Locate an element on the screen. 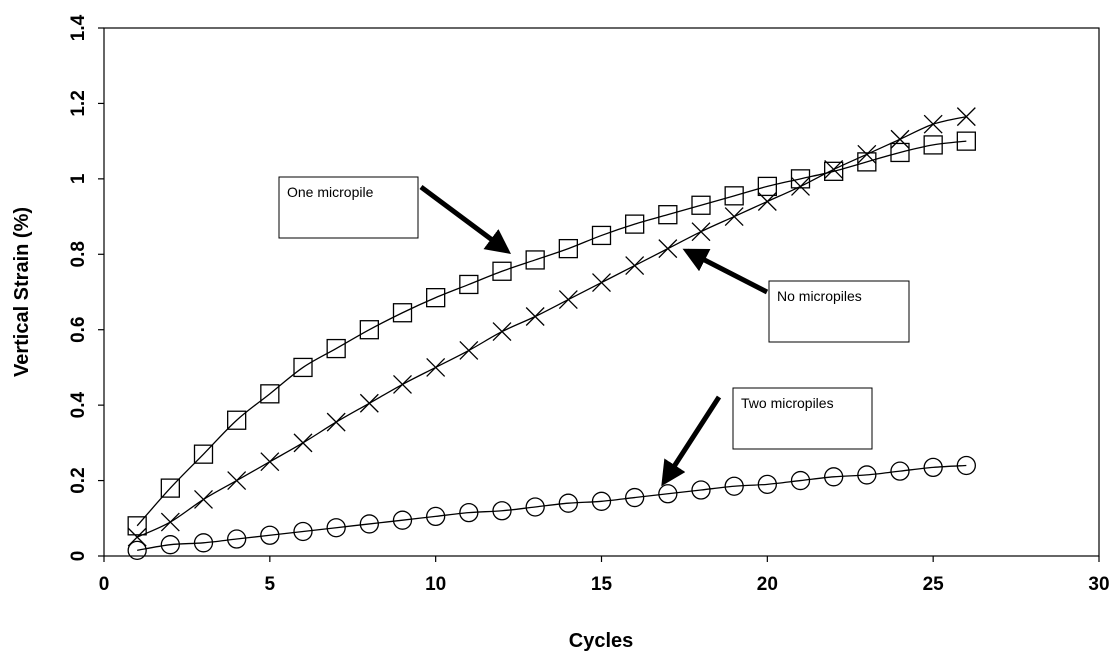  x-tick-label: 5 is located at coordinates (270, 584).